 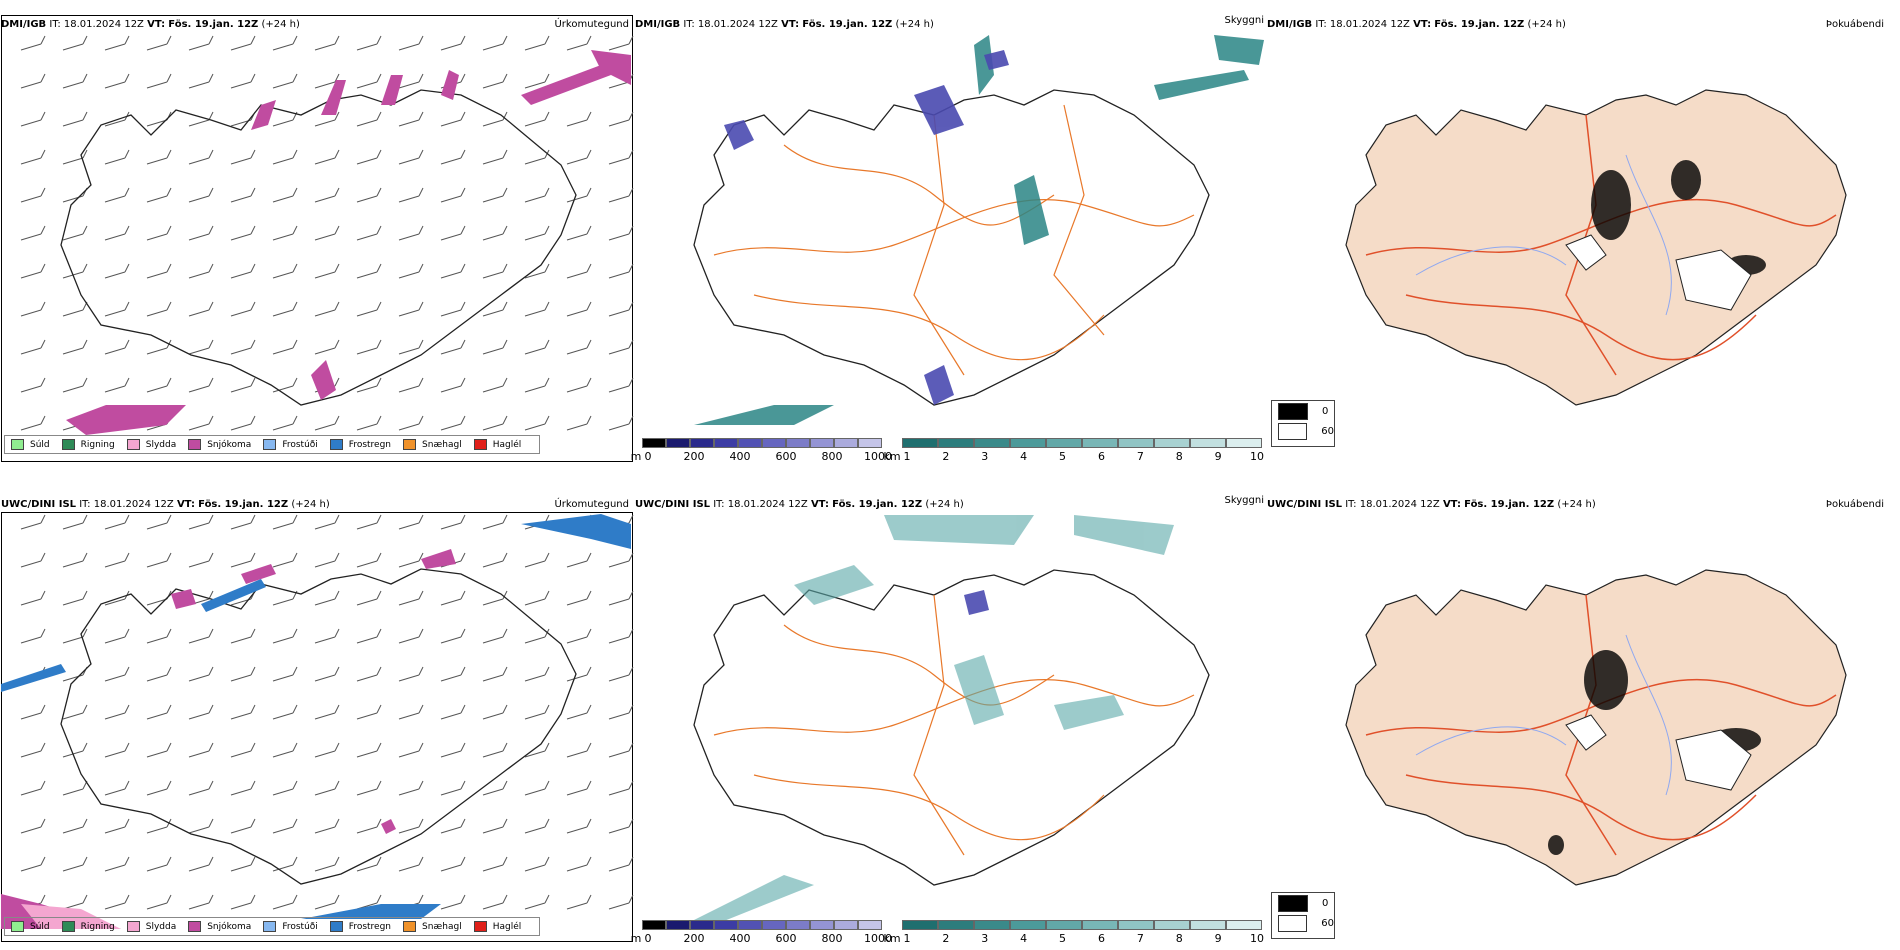 I want to click on visibility-label: Skyggni, so click(x=1244, y=500).